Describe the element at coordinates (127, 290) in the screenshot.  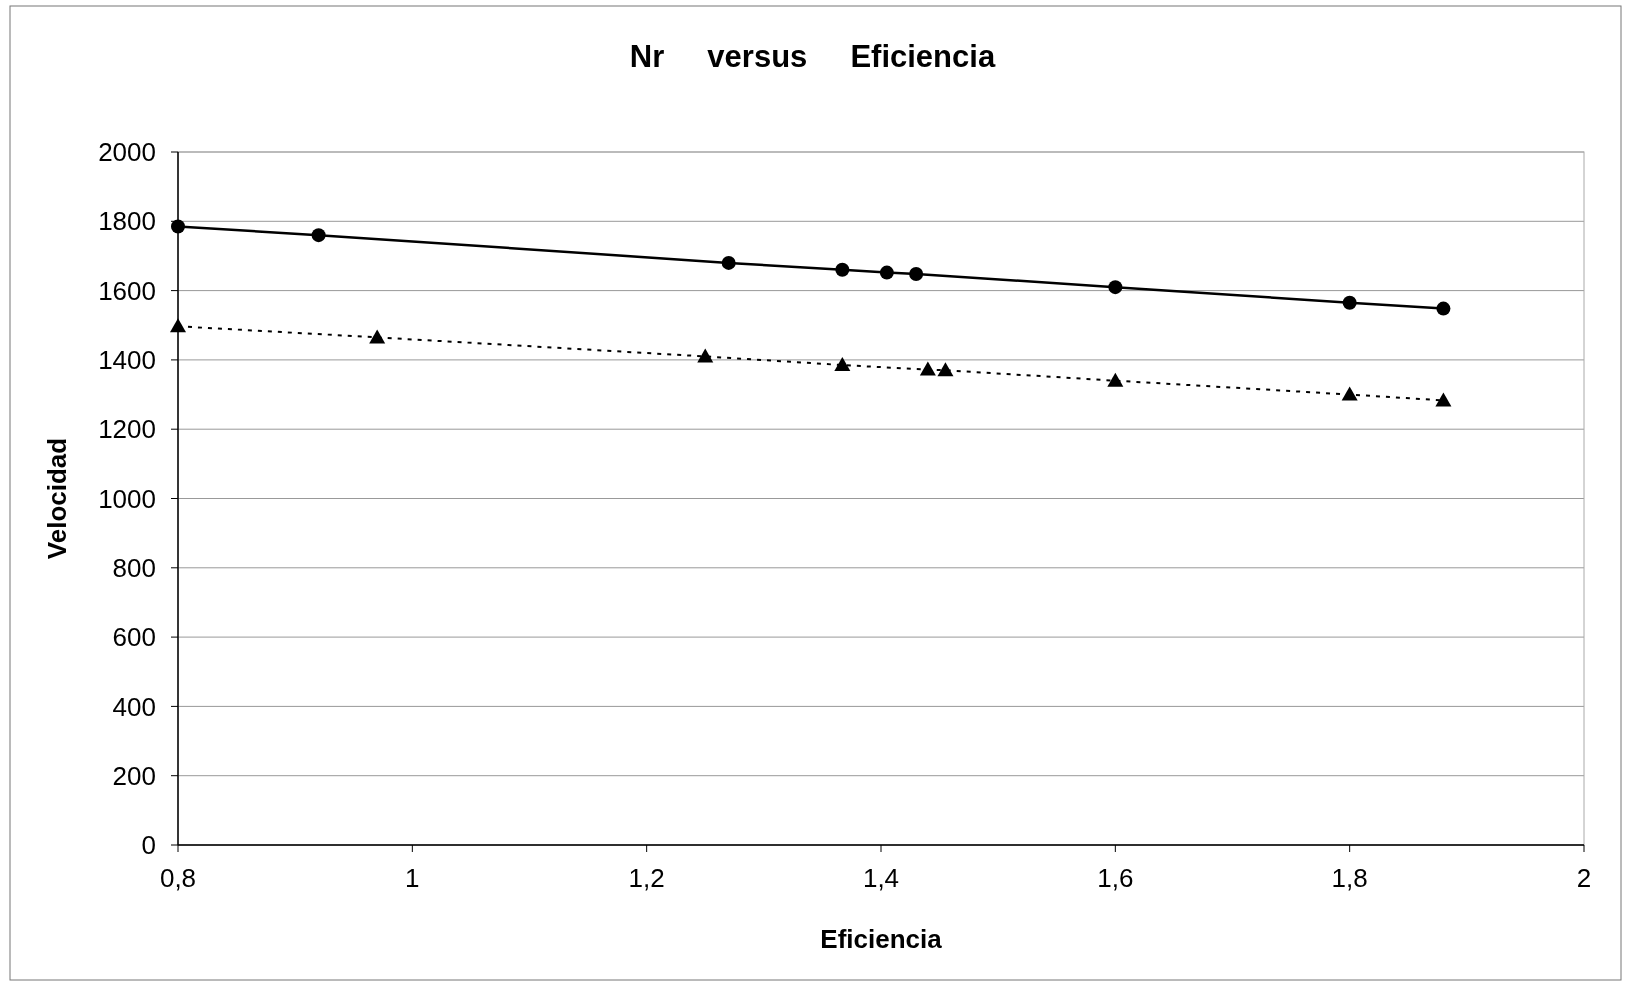
I see `y-tick-label: 1600` at that location.